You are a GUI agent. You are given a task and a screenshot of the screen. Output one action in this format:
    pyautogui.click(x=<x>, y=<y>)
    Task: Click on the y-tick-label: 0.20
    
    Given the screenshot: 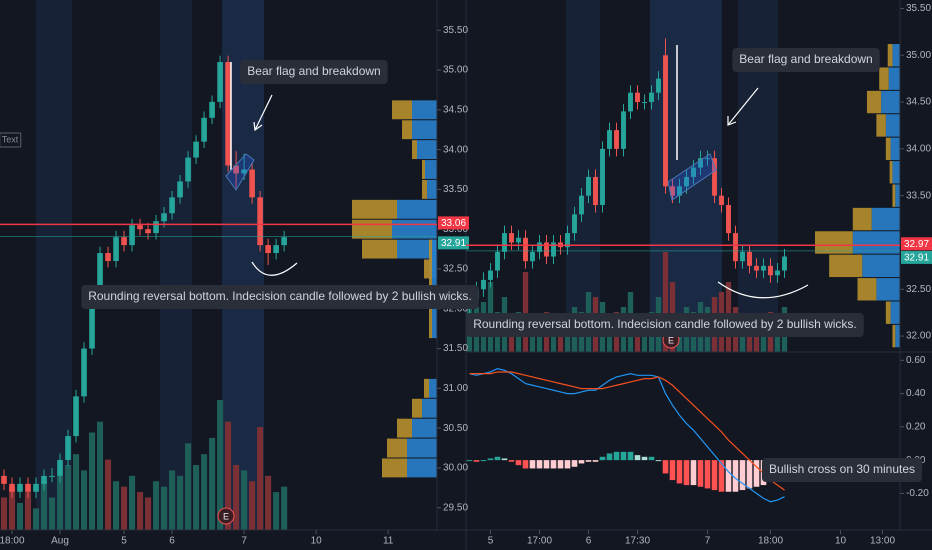 What is the action you would take?
    pyautogui.click(x=916, y=427)
    